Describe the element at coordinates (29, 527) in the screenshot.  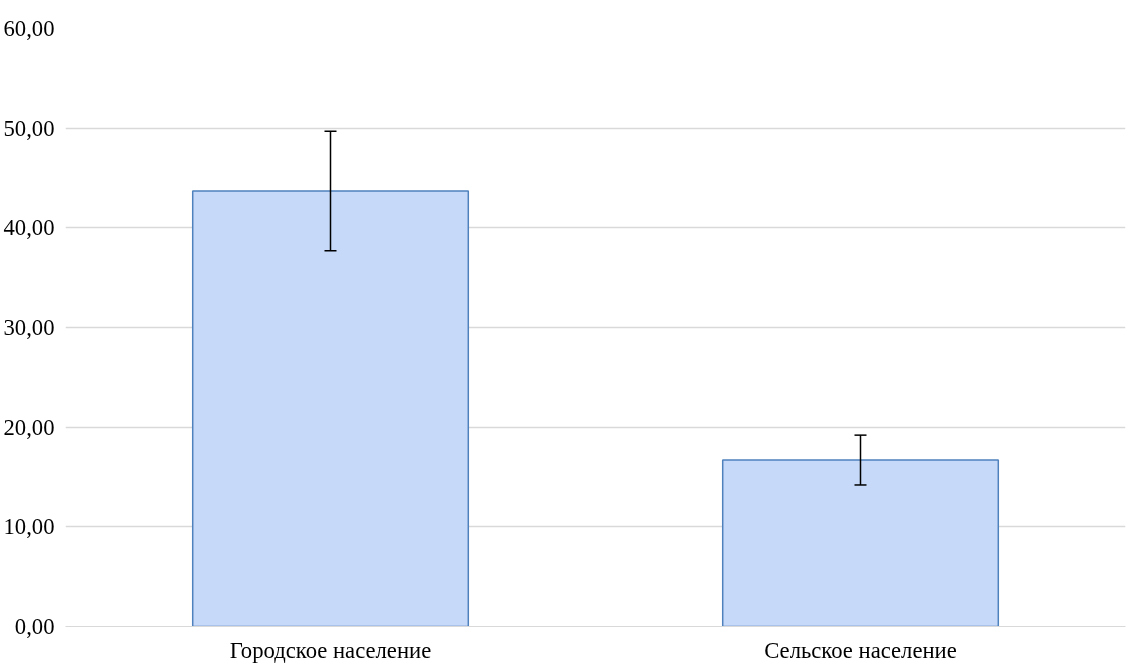
I see `y-tick-label: 10,00` at that location.